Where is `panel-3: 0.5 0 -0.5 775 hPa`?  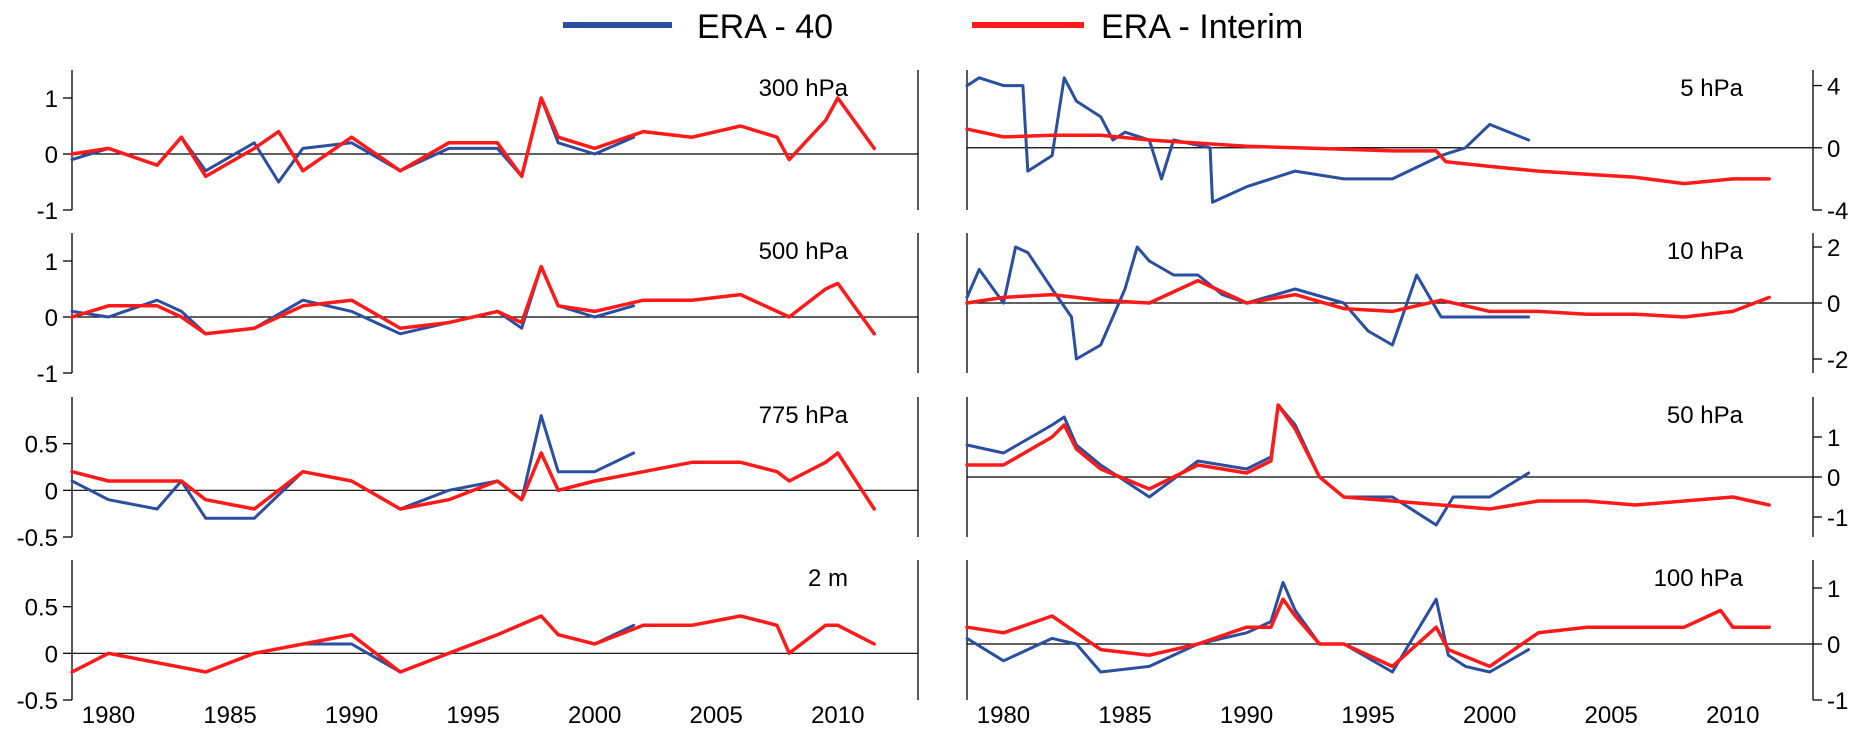
panel-3: 0.5 0 -0.5 775 hPa is located at coordinates (468, 474).